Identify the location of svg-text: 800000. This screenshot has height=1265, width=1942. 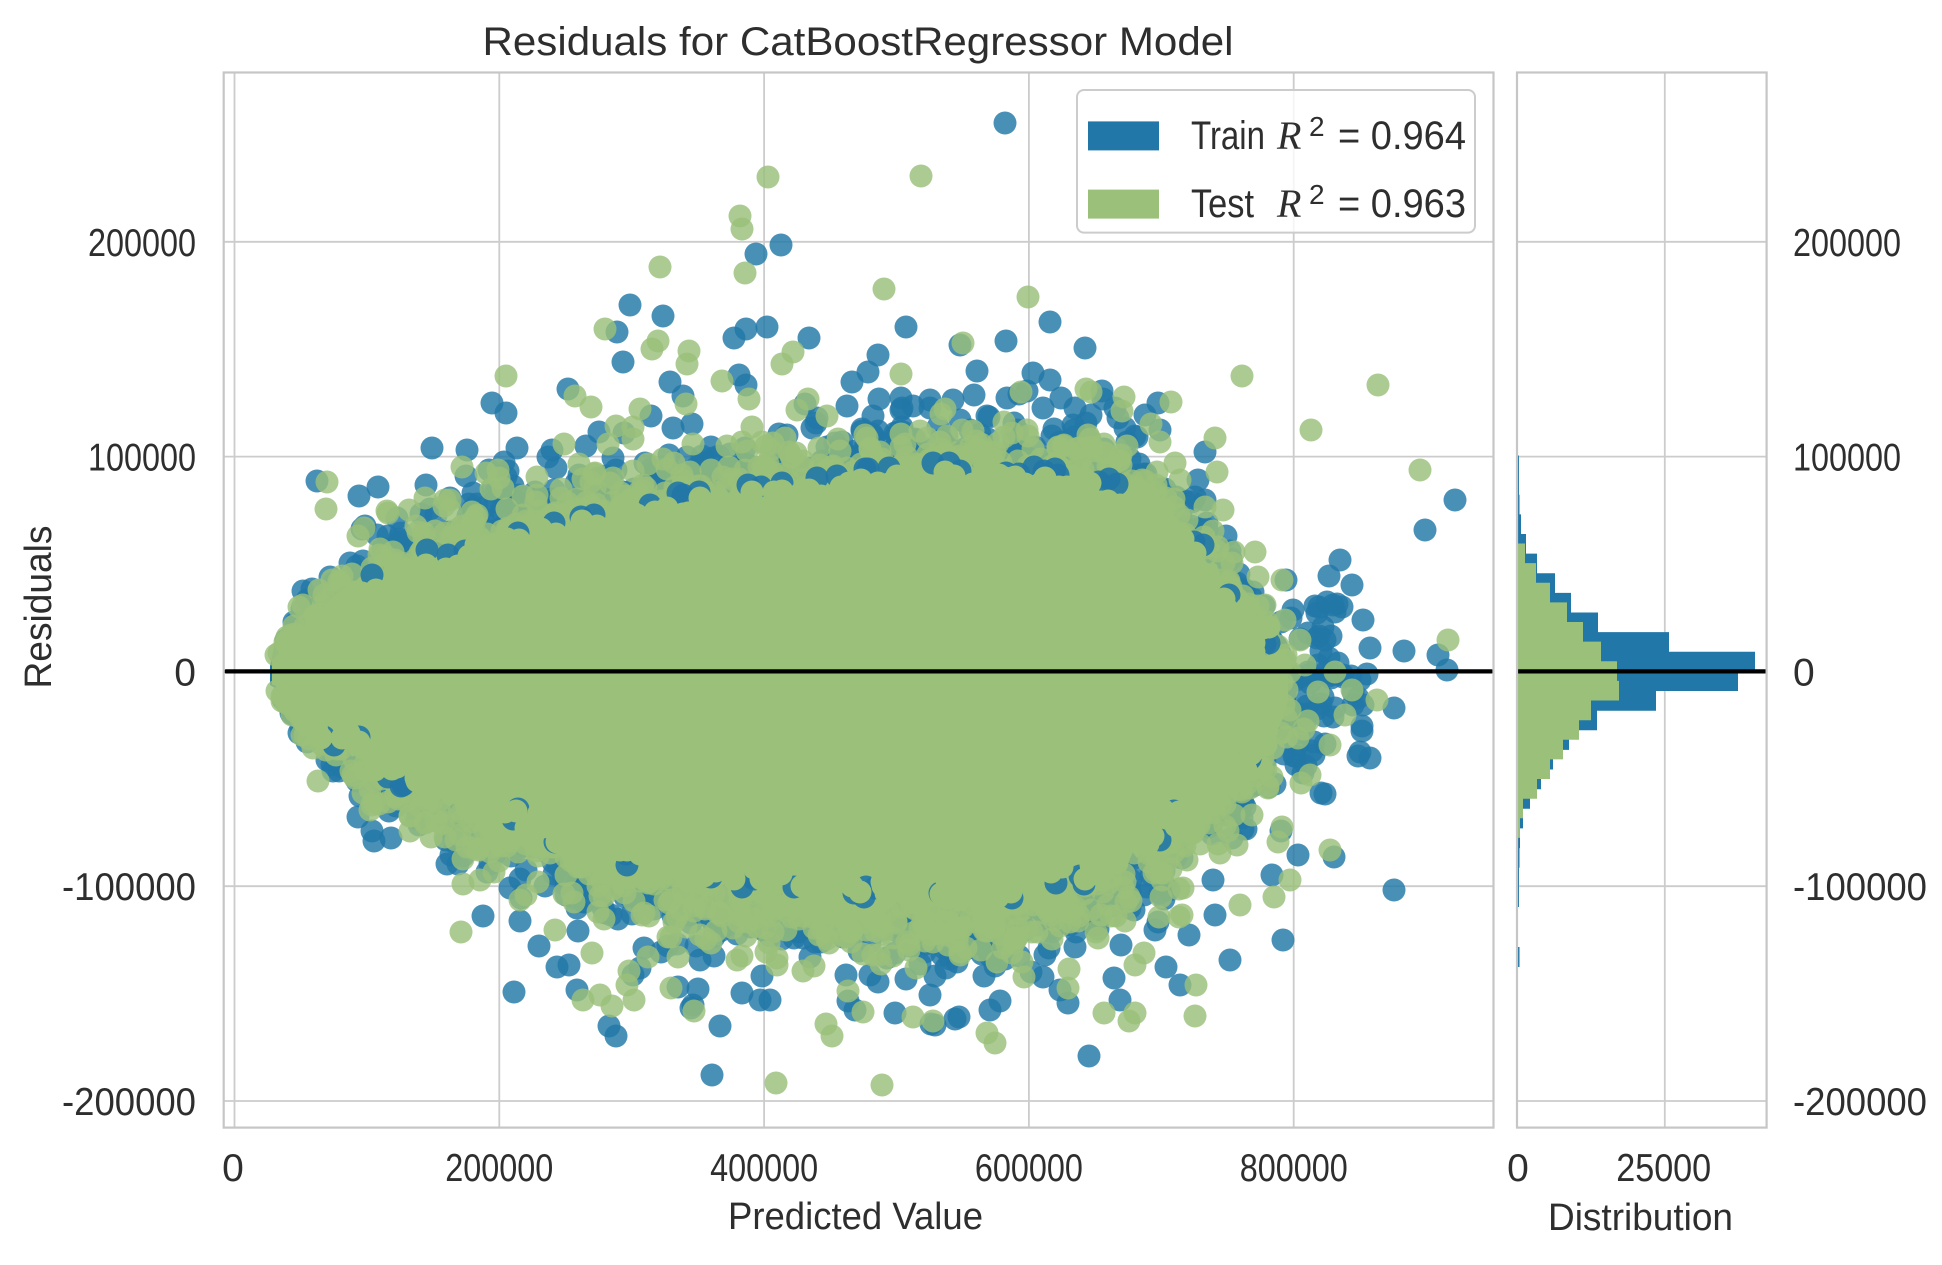
(1294, 1168).